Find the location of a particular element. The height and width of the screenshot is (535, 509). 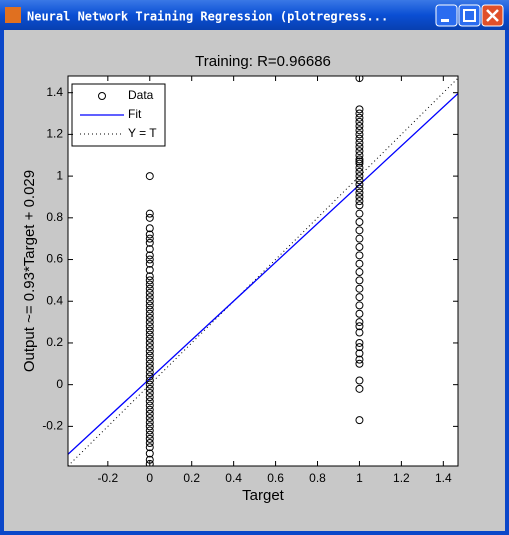

maximize-button is located at coordinates (469, 15).